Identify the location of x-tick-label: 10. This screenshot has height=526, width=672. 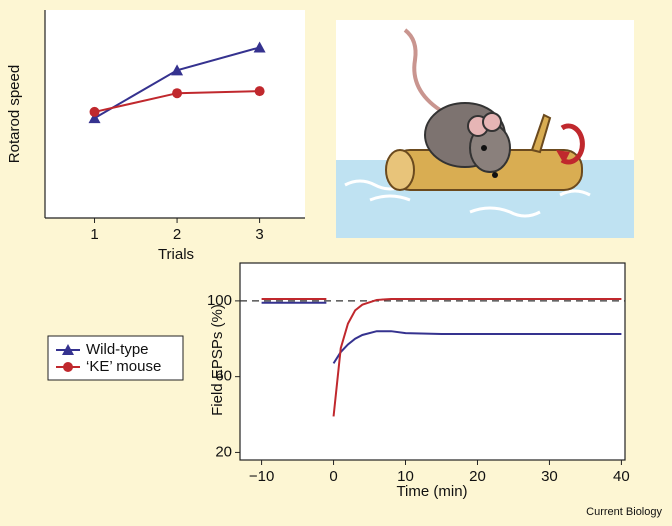
(405, 476).